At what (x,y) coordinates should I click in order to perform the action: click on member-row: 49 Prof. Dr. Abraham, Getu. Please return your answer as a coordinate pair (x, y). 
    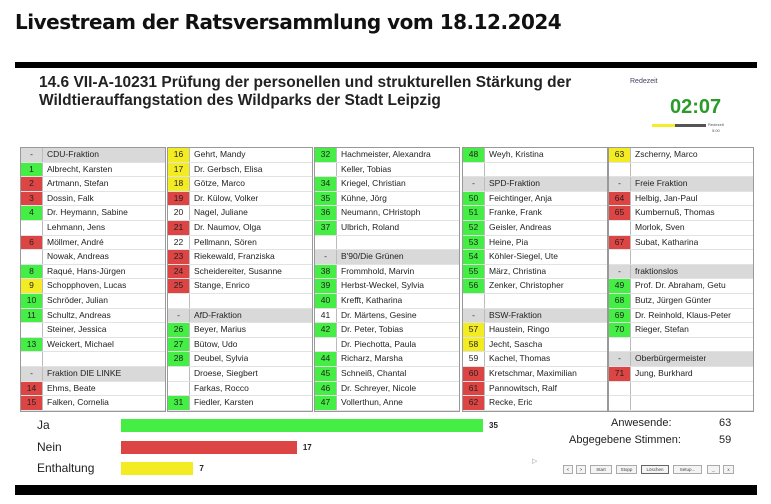
    Looking at the image, I should click on (681, 286).